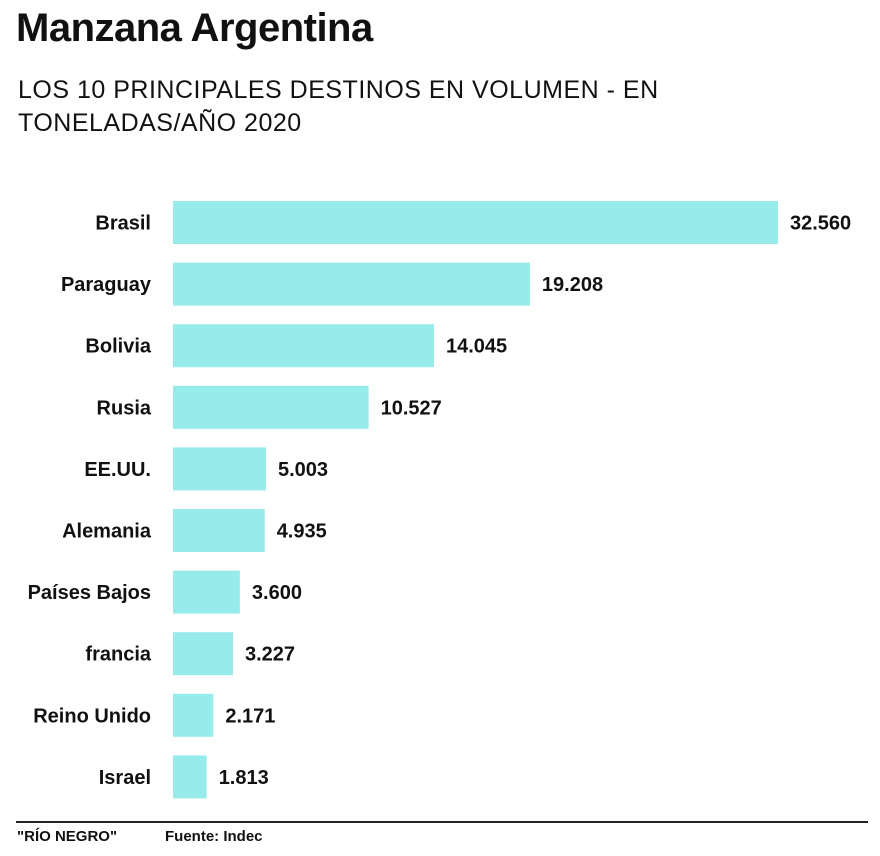 The image size is (880, 856). I want to click on category-label: Brasil, so click(123, 224).